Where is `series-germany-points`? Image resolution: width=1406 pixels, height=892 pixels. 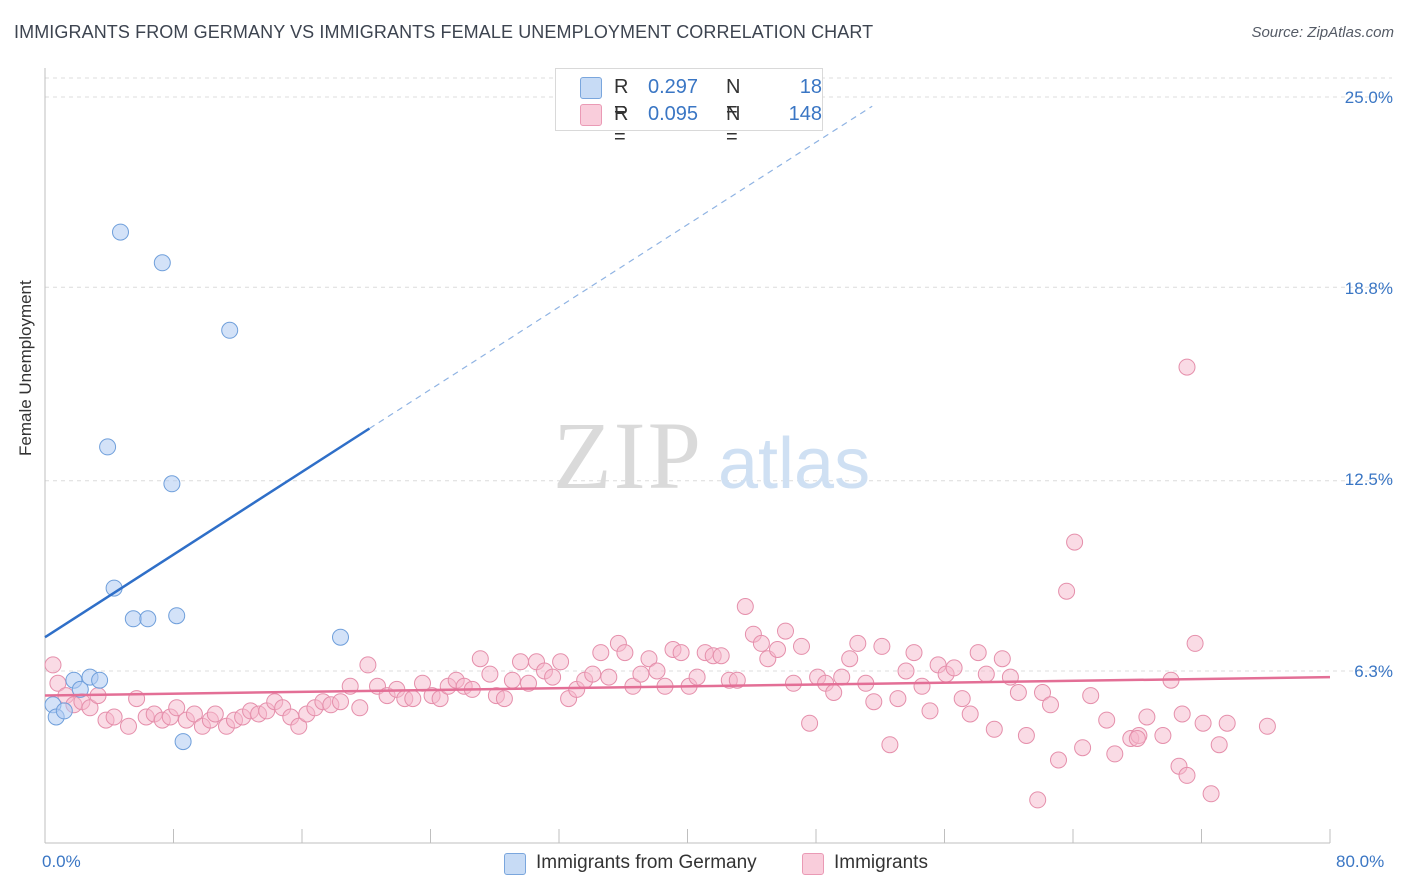
series-germany-points is located at coordinates (196, 487).